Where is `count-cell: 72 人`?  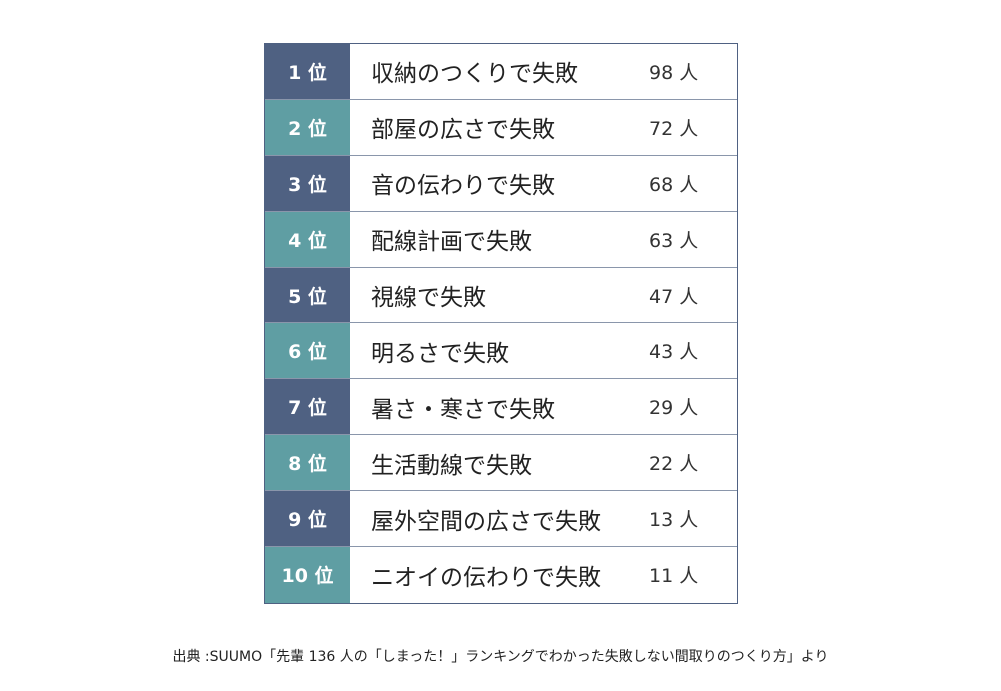 count-cell: 72 人 is located at coordinates (674, 128).